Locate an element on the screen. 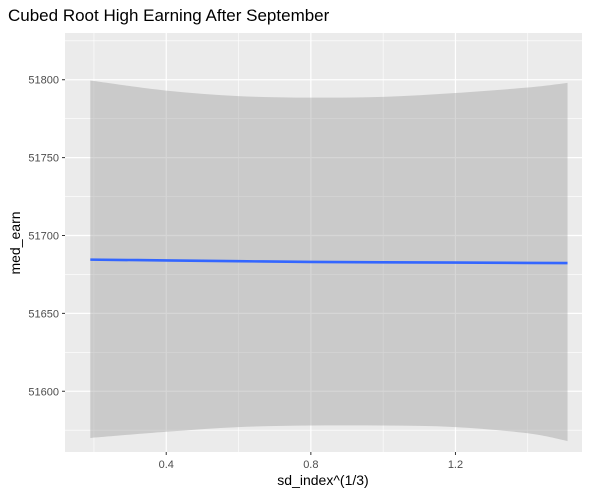 This screenshot has width=590, height=493. y-axis: 51600 51650 51700 51750 51800 is located at coordinates (46, 236).